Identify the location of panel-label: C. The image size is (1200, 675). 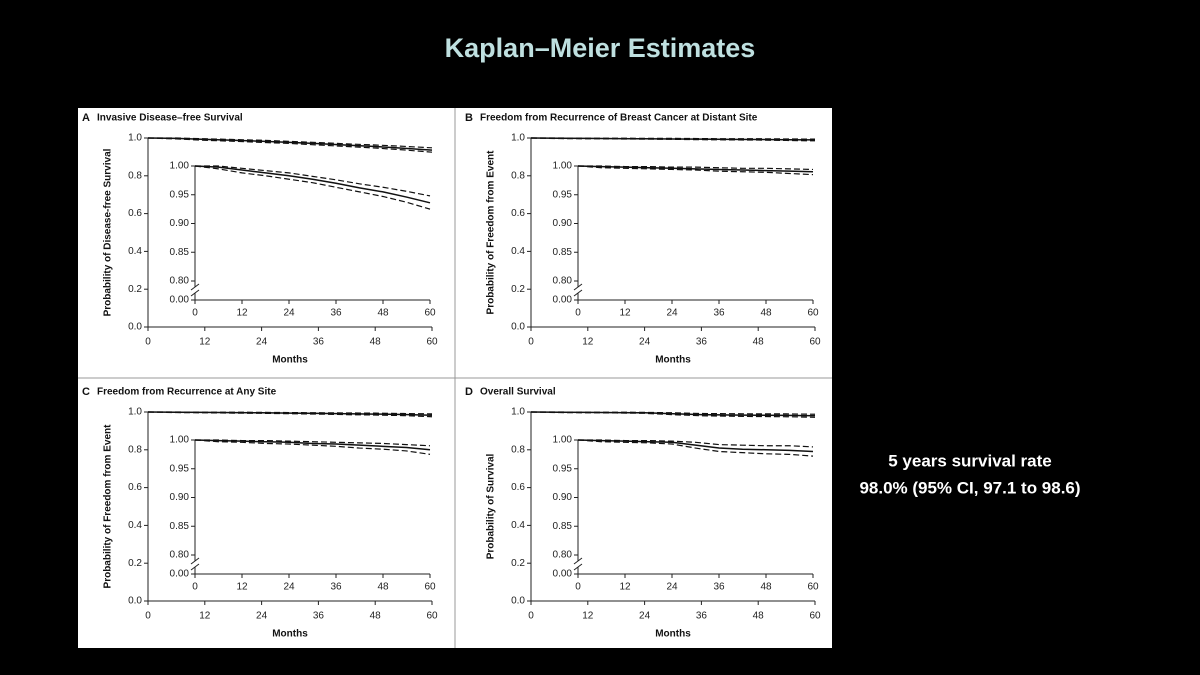
(86, 392).